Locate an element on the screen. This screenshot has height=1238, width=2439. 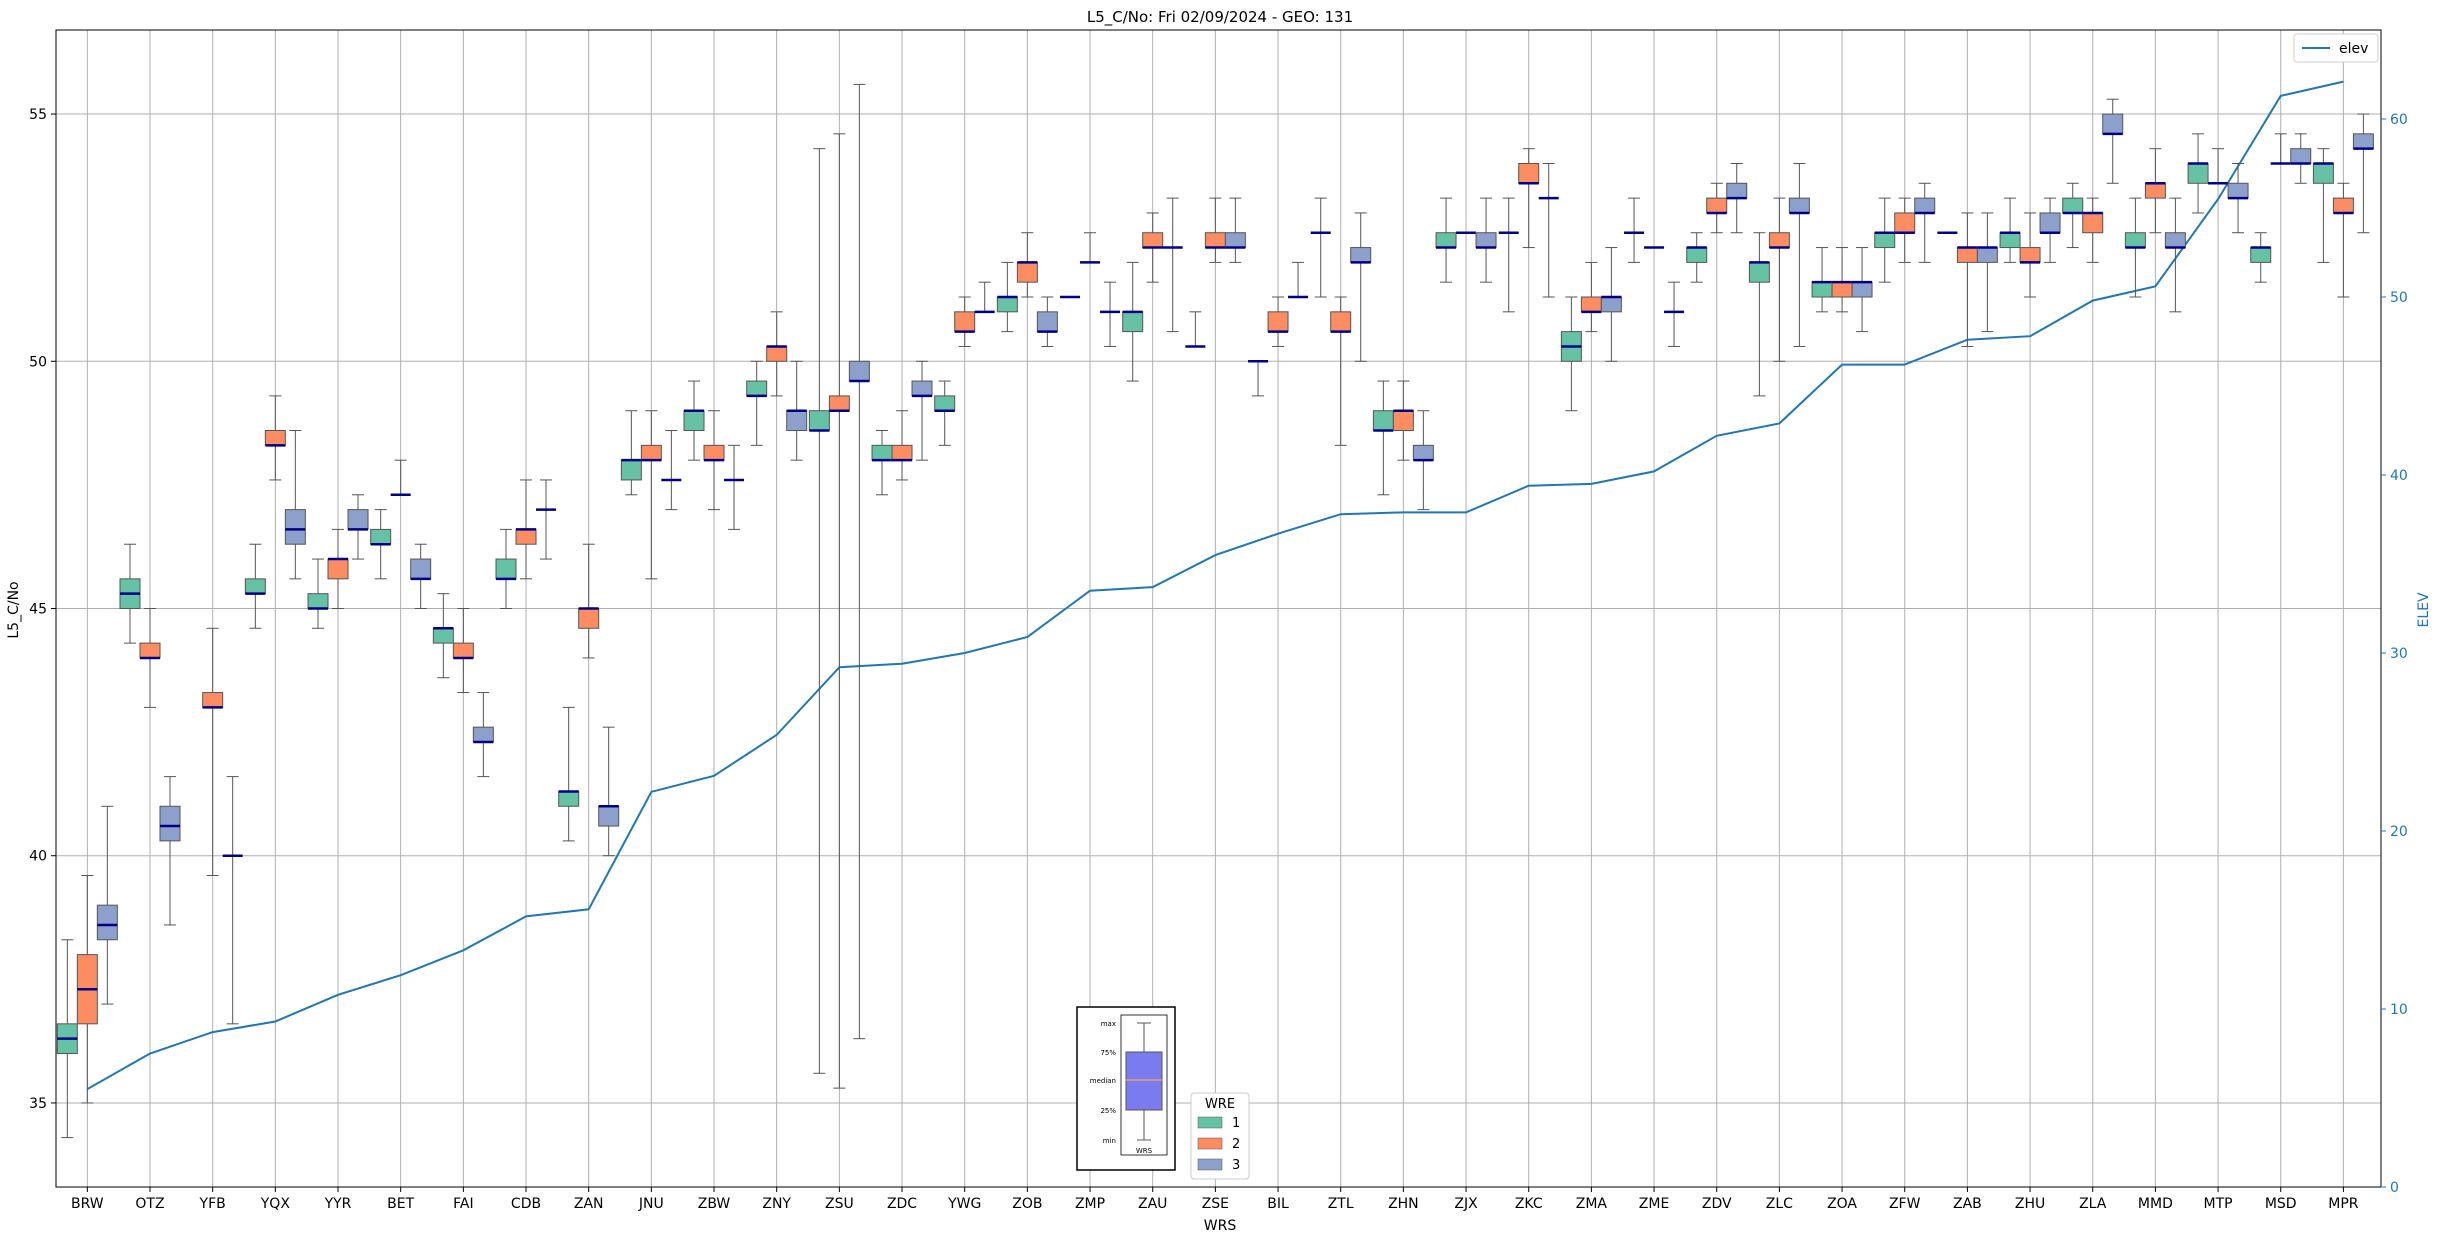
x-tick-label: JNU is located at coordinates (651, 1204).